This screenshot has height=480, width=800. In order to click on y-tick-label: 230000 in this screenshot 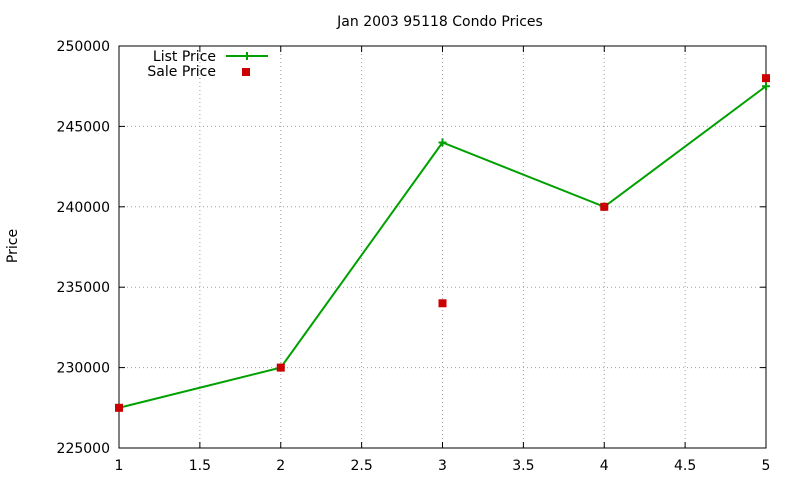, I will do `click(83, 369)`.